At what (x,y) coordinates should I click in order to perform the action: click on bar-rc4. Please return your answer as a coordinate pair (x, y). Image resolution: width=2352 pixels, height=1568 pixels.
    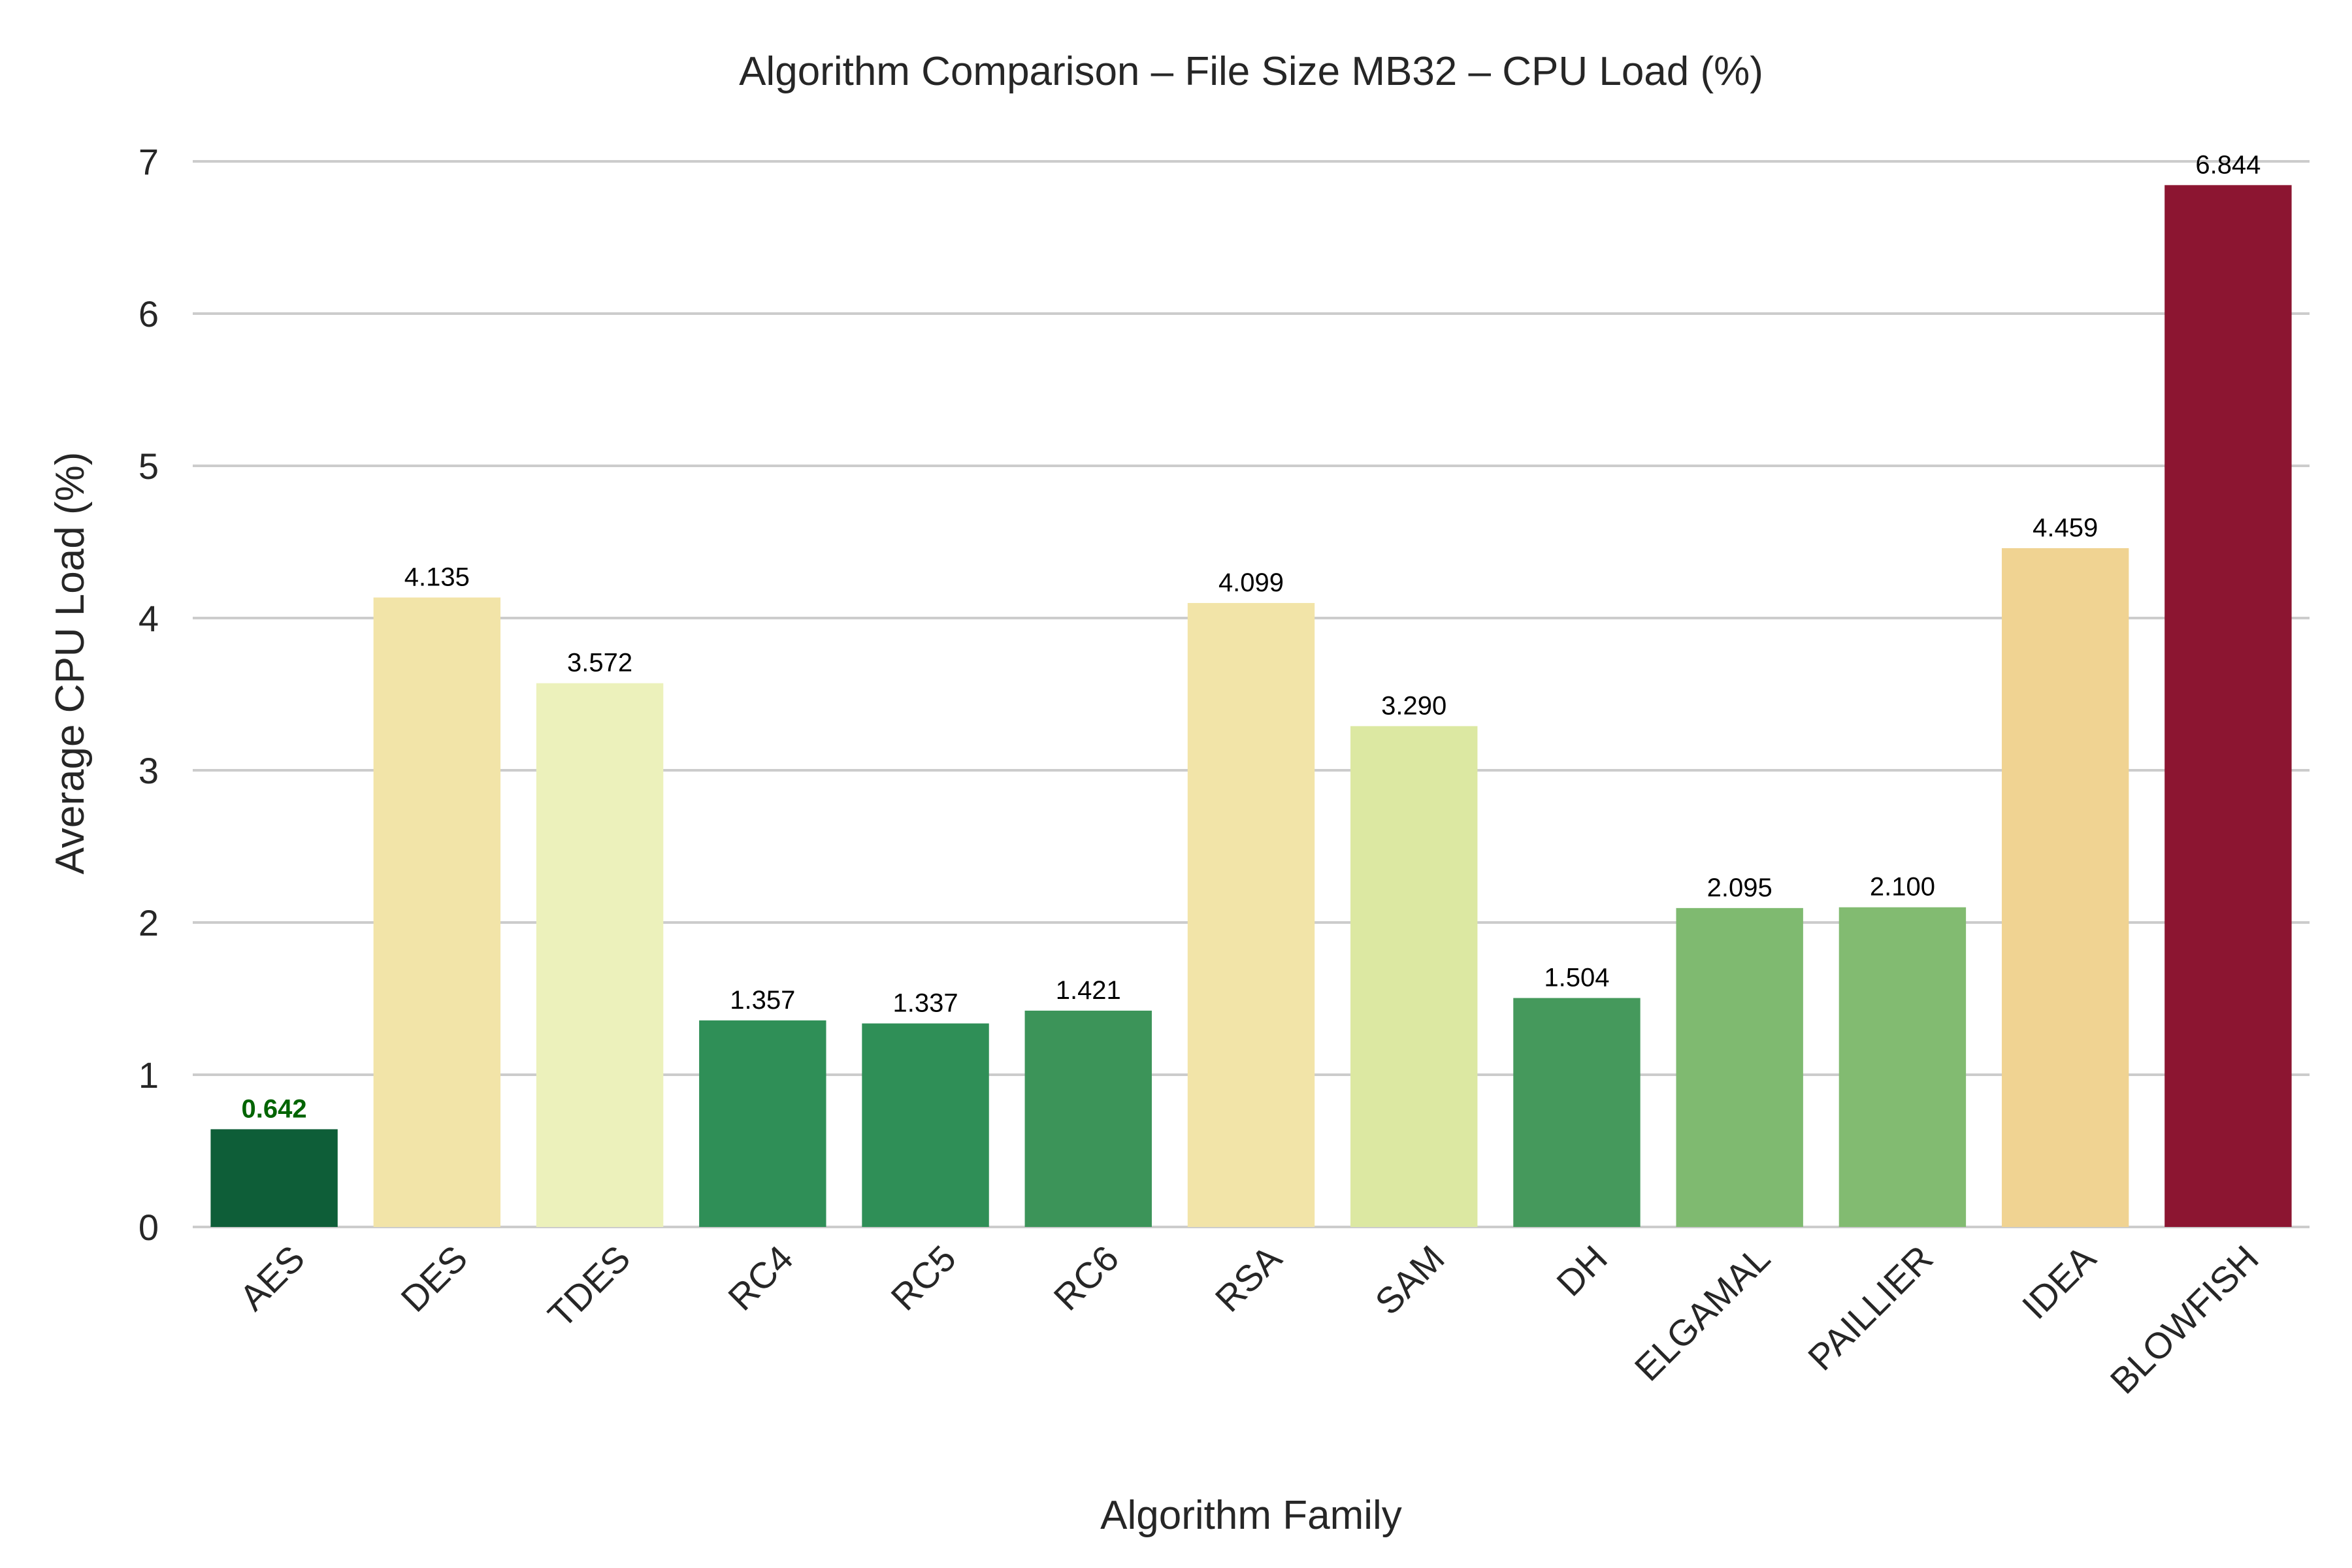
    Looking at the image, I should click on (762, 1123).